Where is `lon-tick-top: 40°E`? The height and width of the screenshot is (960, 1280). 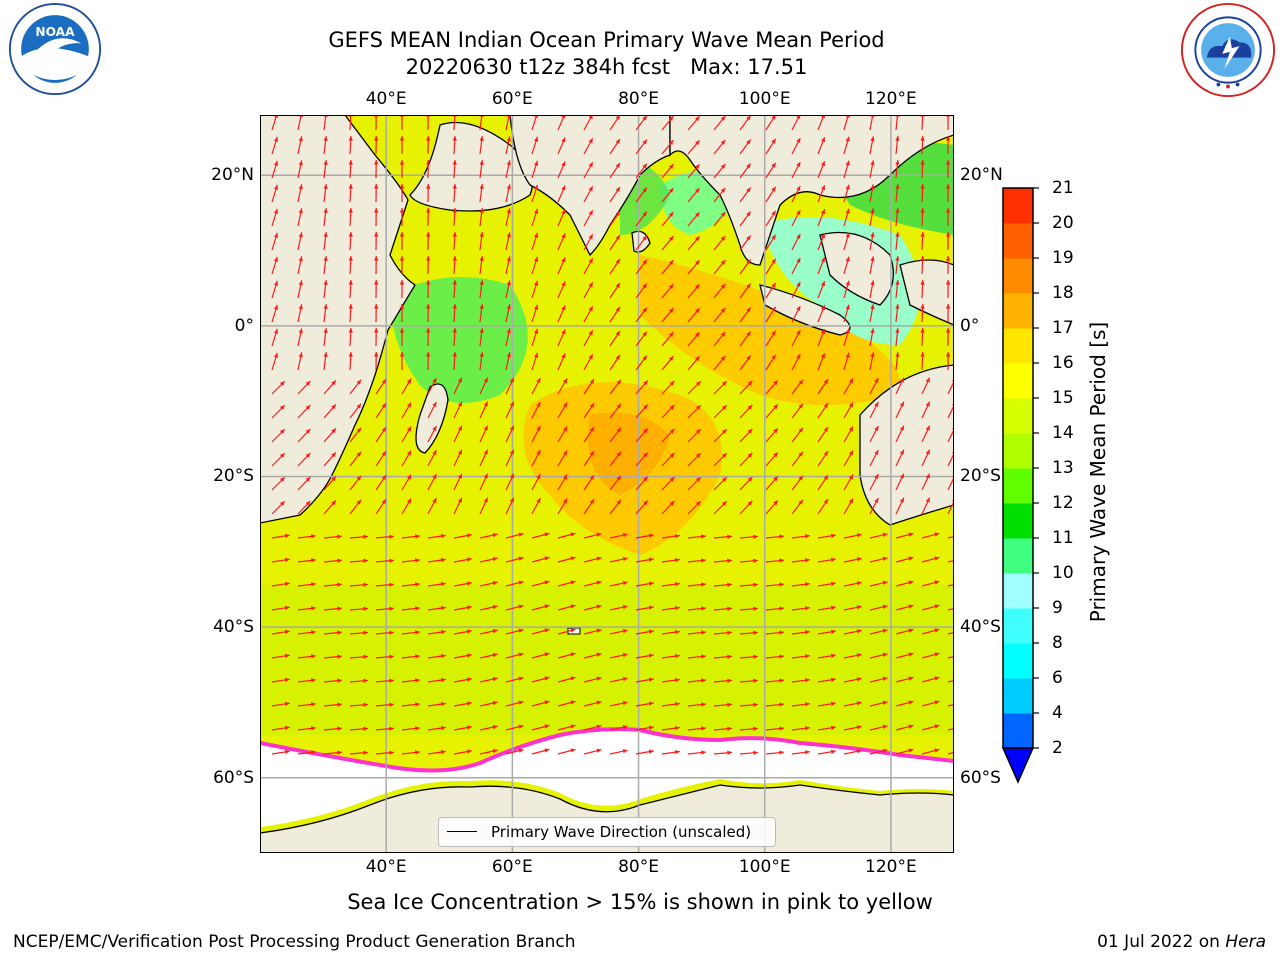
lon-tick-top: 40°E is located at coordinates (386, 99).